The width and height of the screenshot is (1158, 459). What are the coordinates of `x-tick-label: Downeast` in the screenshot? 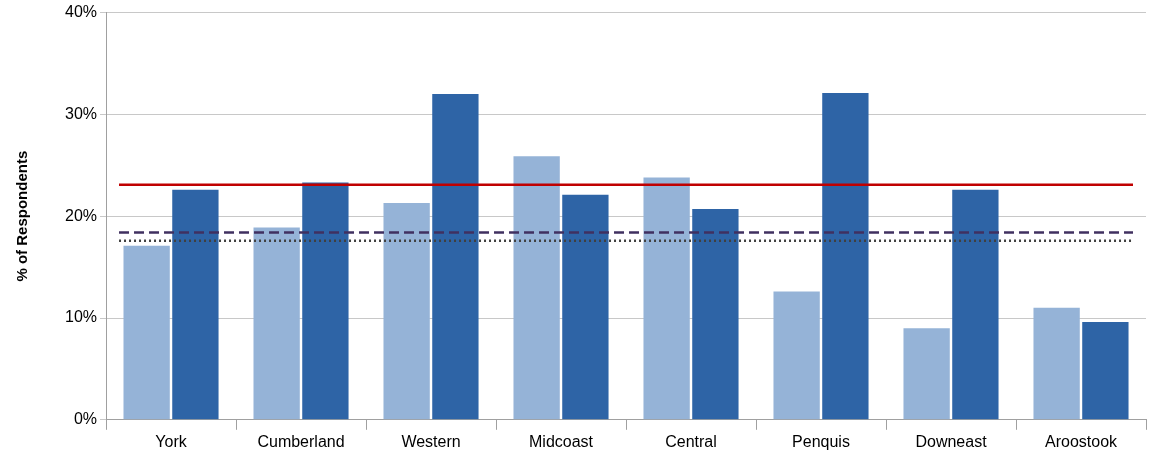 It's located at (951, 441).